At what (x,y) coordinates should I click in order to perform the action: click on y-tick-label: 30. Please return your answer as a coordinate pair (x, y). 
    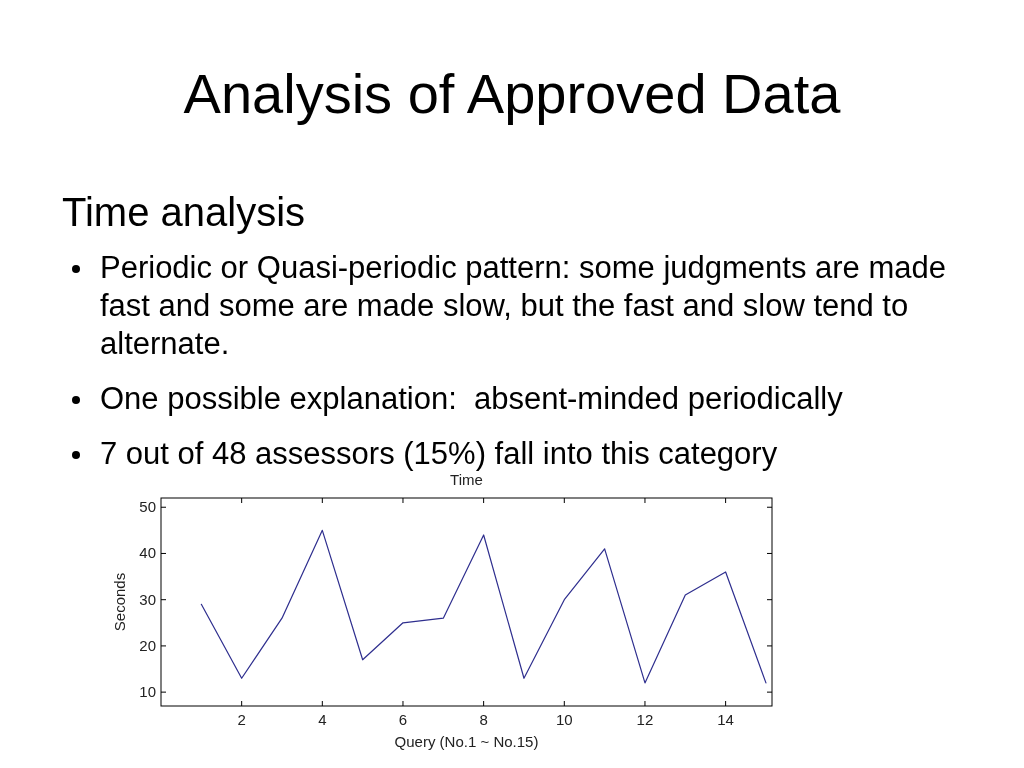
    Looking at the image, I should click on (147, 599).